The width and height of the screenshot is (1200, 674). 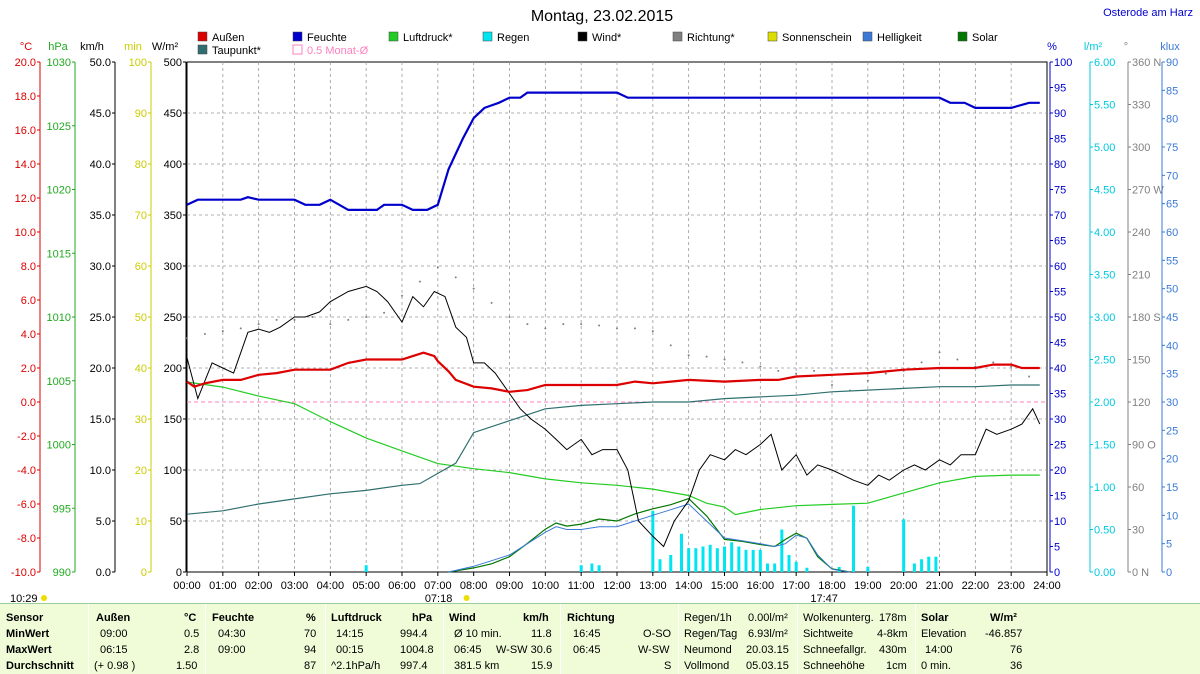 I want to click on axis-tick-label: 70, so click(x=1172, y=176).